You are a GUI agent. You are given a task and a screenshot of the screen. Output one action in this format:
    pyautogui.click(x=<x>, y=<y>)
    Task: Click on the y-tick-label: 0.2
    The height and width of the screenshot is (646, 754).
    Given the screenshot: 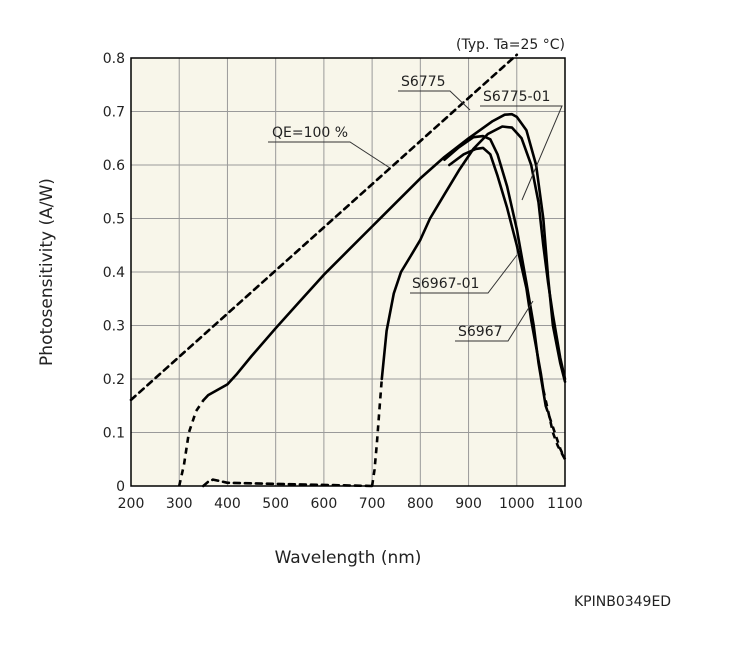 What is the action you would take?
    pyautogui.click(x=114, y=380)
    